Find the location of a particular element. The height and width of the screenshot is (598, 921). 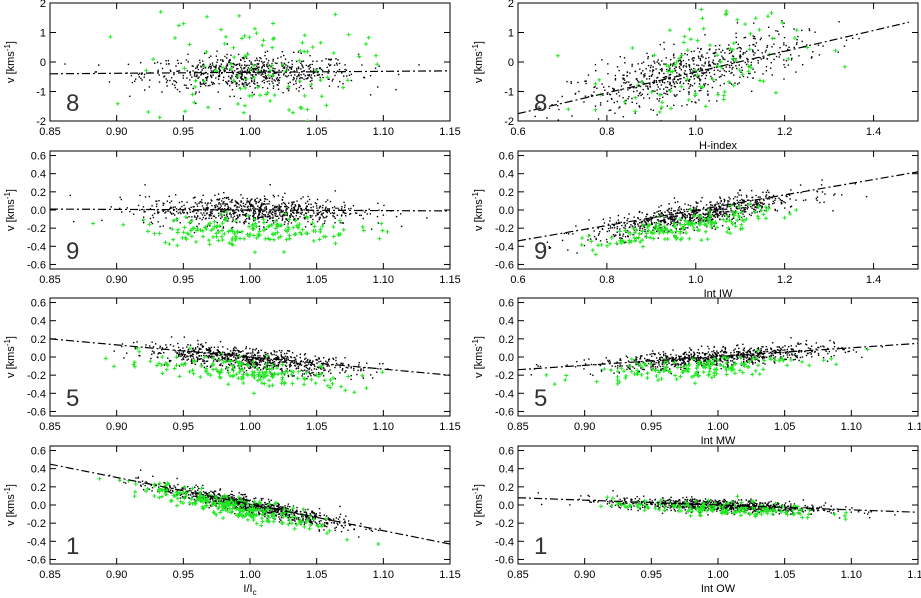

x-tick-label: 0.8 is located at coordinates (606, 280).